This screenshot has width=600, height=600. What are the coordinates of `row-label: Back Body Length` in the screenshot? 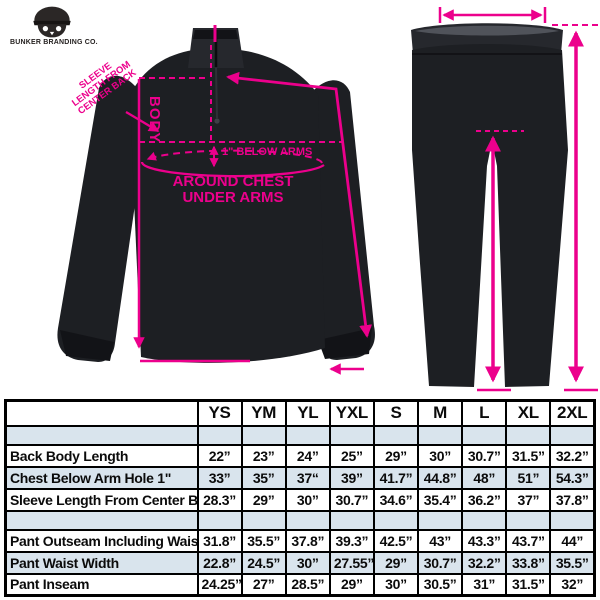 It's located at (101, 455).